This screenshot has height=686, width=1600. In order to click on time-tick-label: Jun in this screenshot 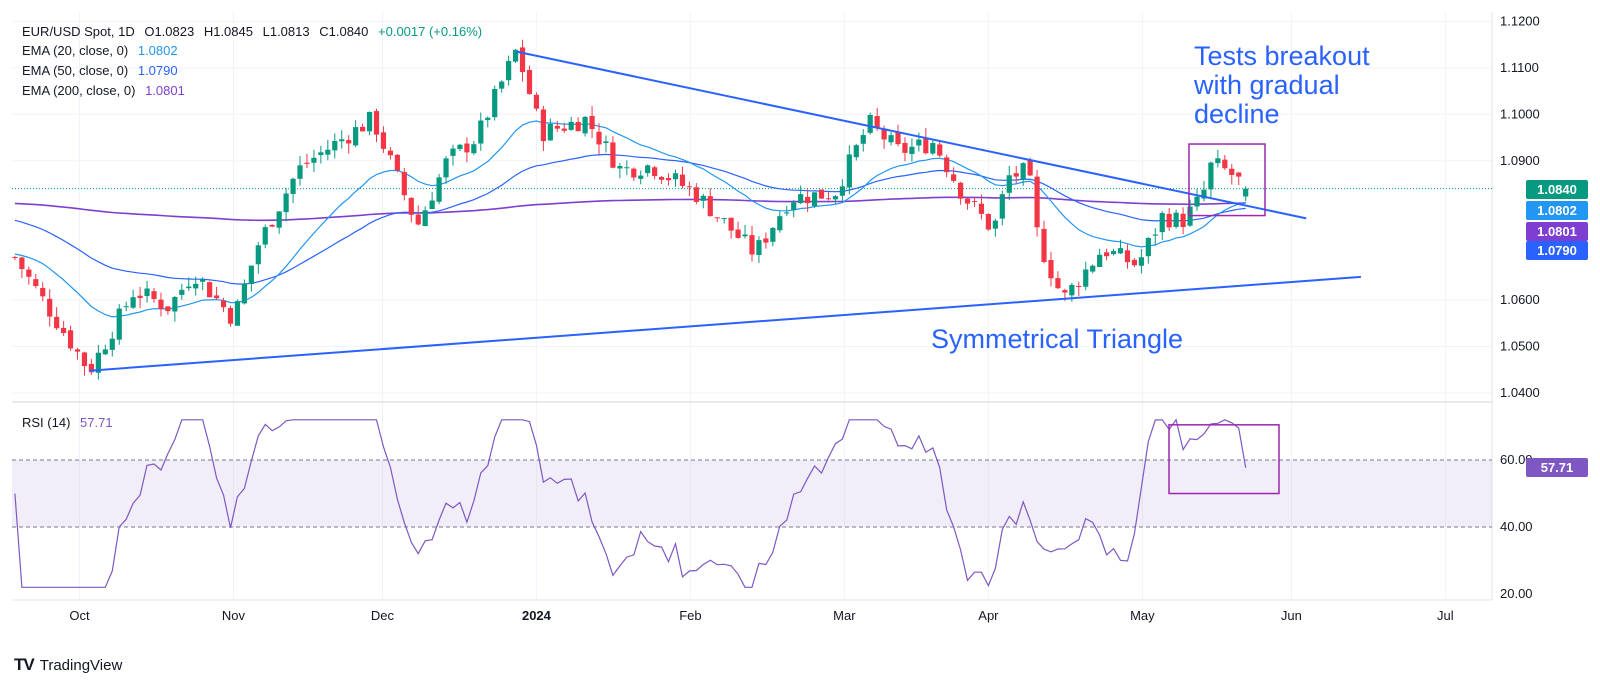, I will do `click(1291, 615)`.